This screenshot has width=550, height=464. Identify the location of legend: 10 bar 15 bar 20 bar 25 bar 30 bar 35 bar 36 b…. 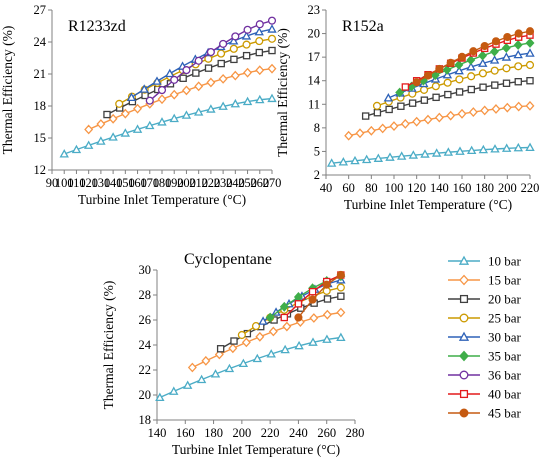
(485, 337).